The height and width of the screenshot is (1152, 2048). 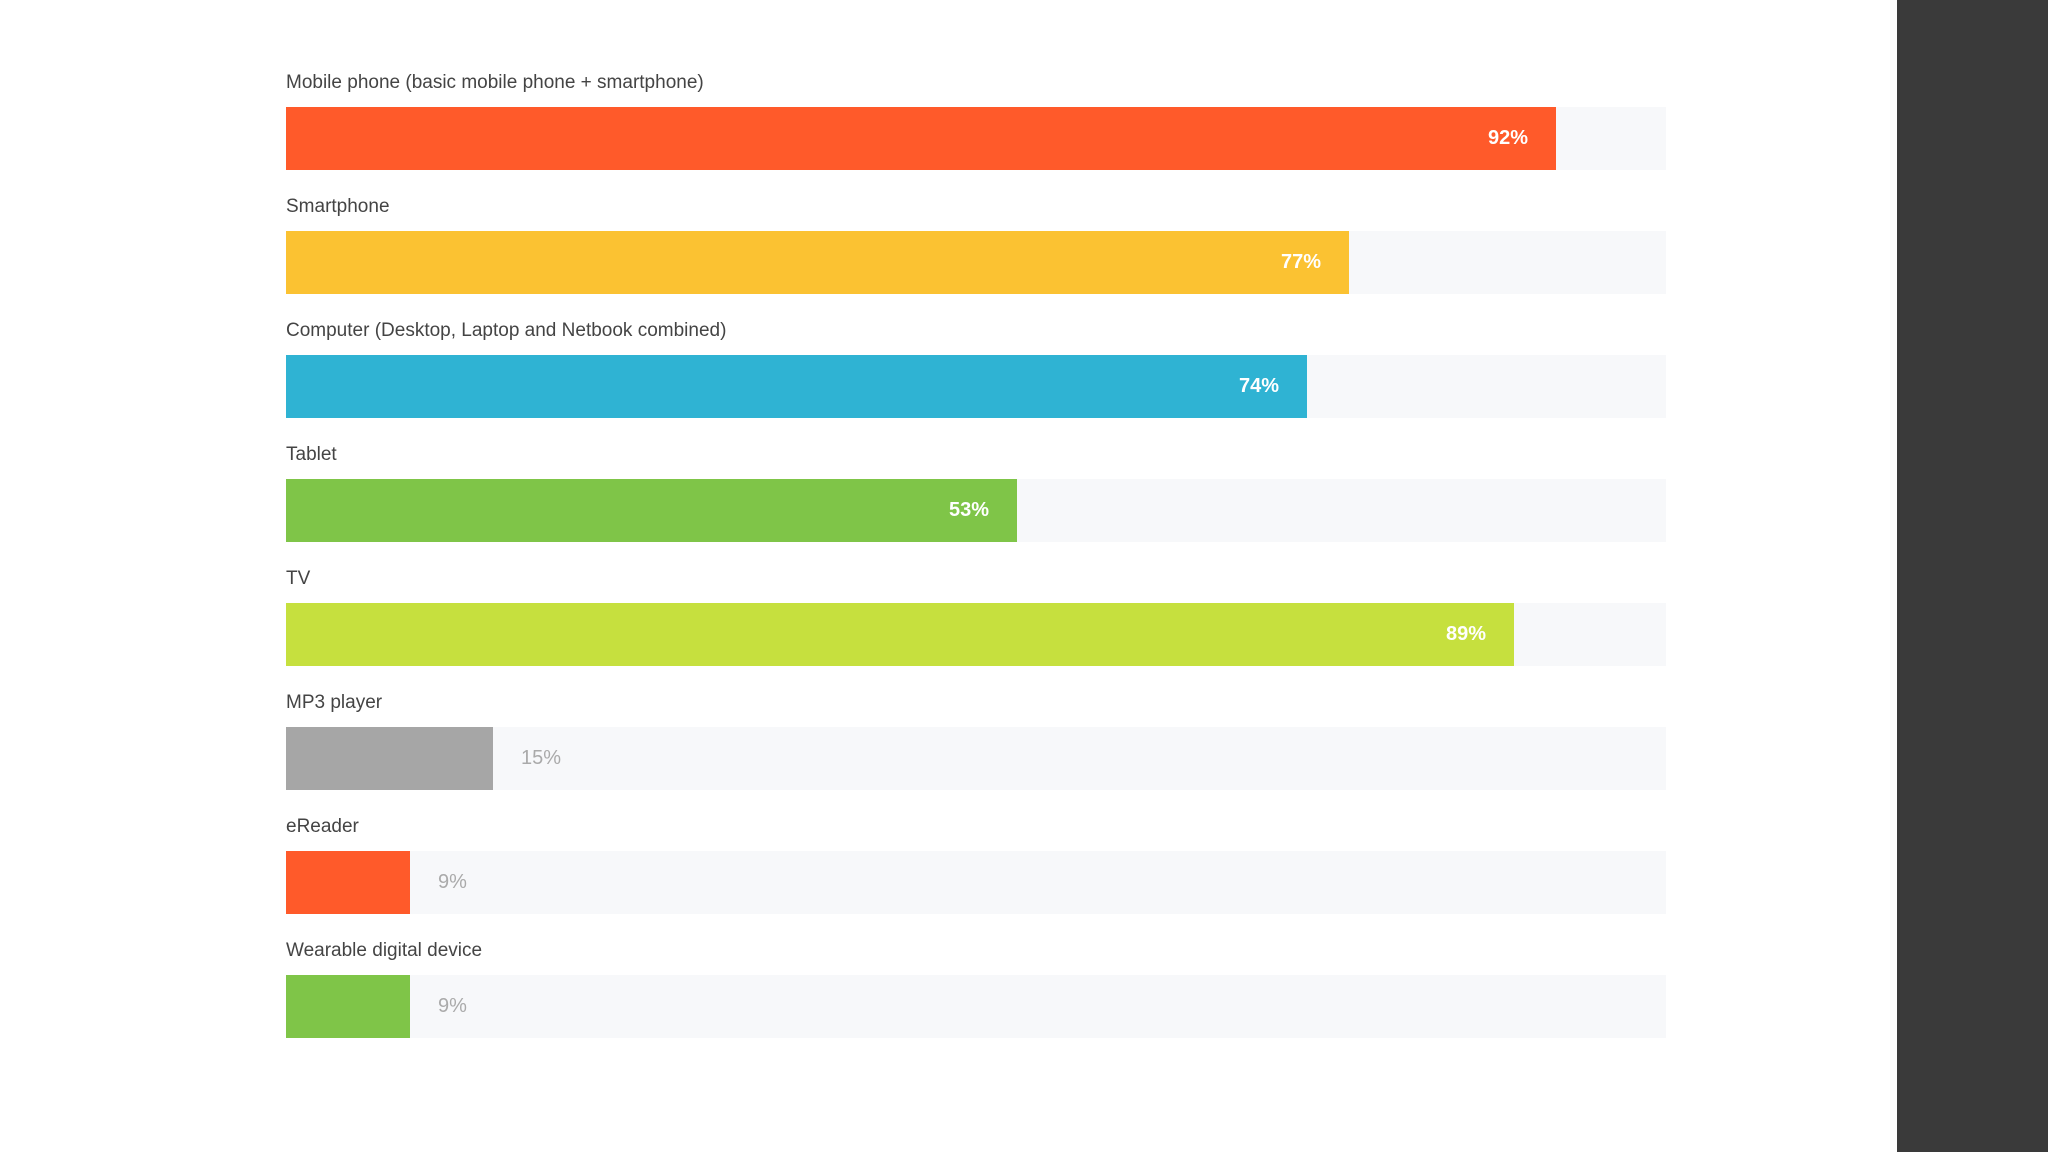 I want to click on bar-track: 53%, so click(x=976, y=510).